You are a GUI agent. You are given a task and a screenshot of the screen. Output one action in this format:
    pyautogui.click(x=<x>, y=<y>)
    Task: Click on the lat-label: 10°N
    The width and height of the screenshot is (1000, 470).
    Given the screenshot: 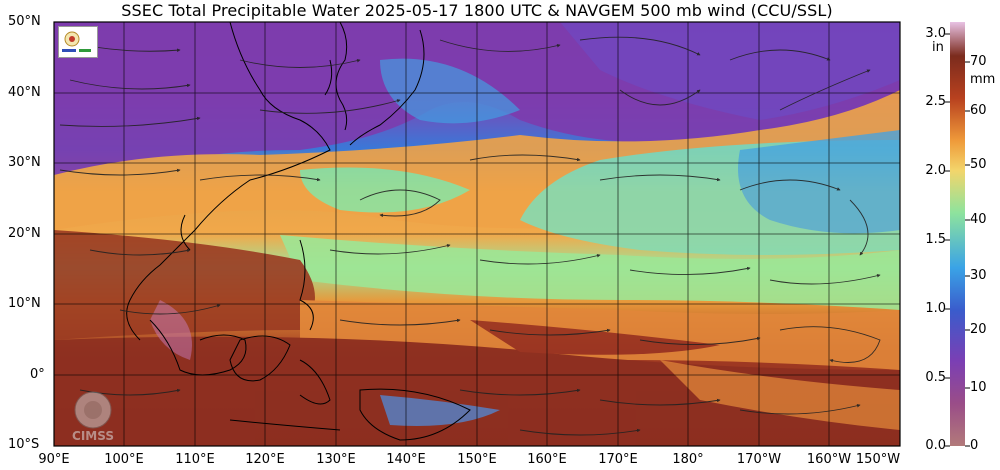 What is the action you would take?
    pyautogui.click(x=24, y=303)
    